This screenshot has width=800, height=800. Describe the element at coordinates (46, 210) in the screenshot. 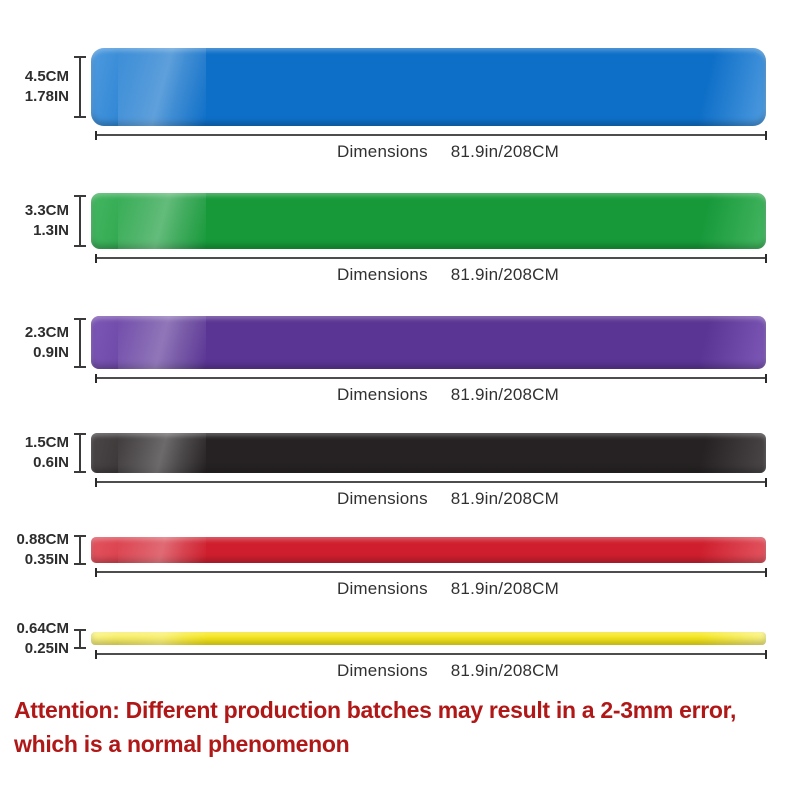

I see `band-width-cm: 3.3CM` at that location.